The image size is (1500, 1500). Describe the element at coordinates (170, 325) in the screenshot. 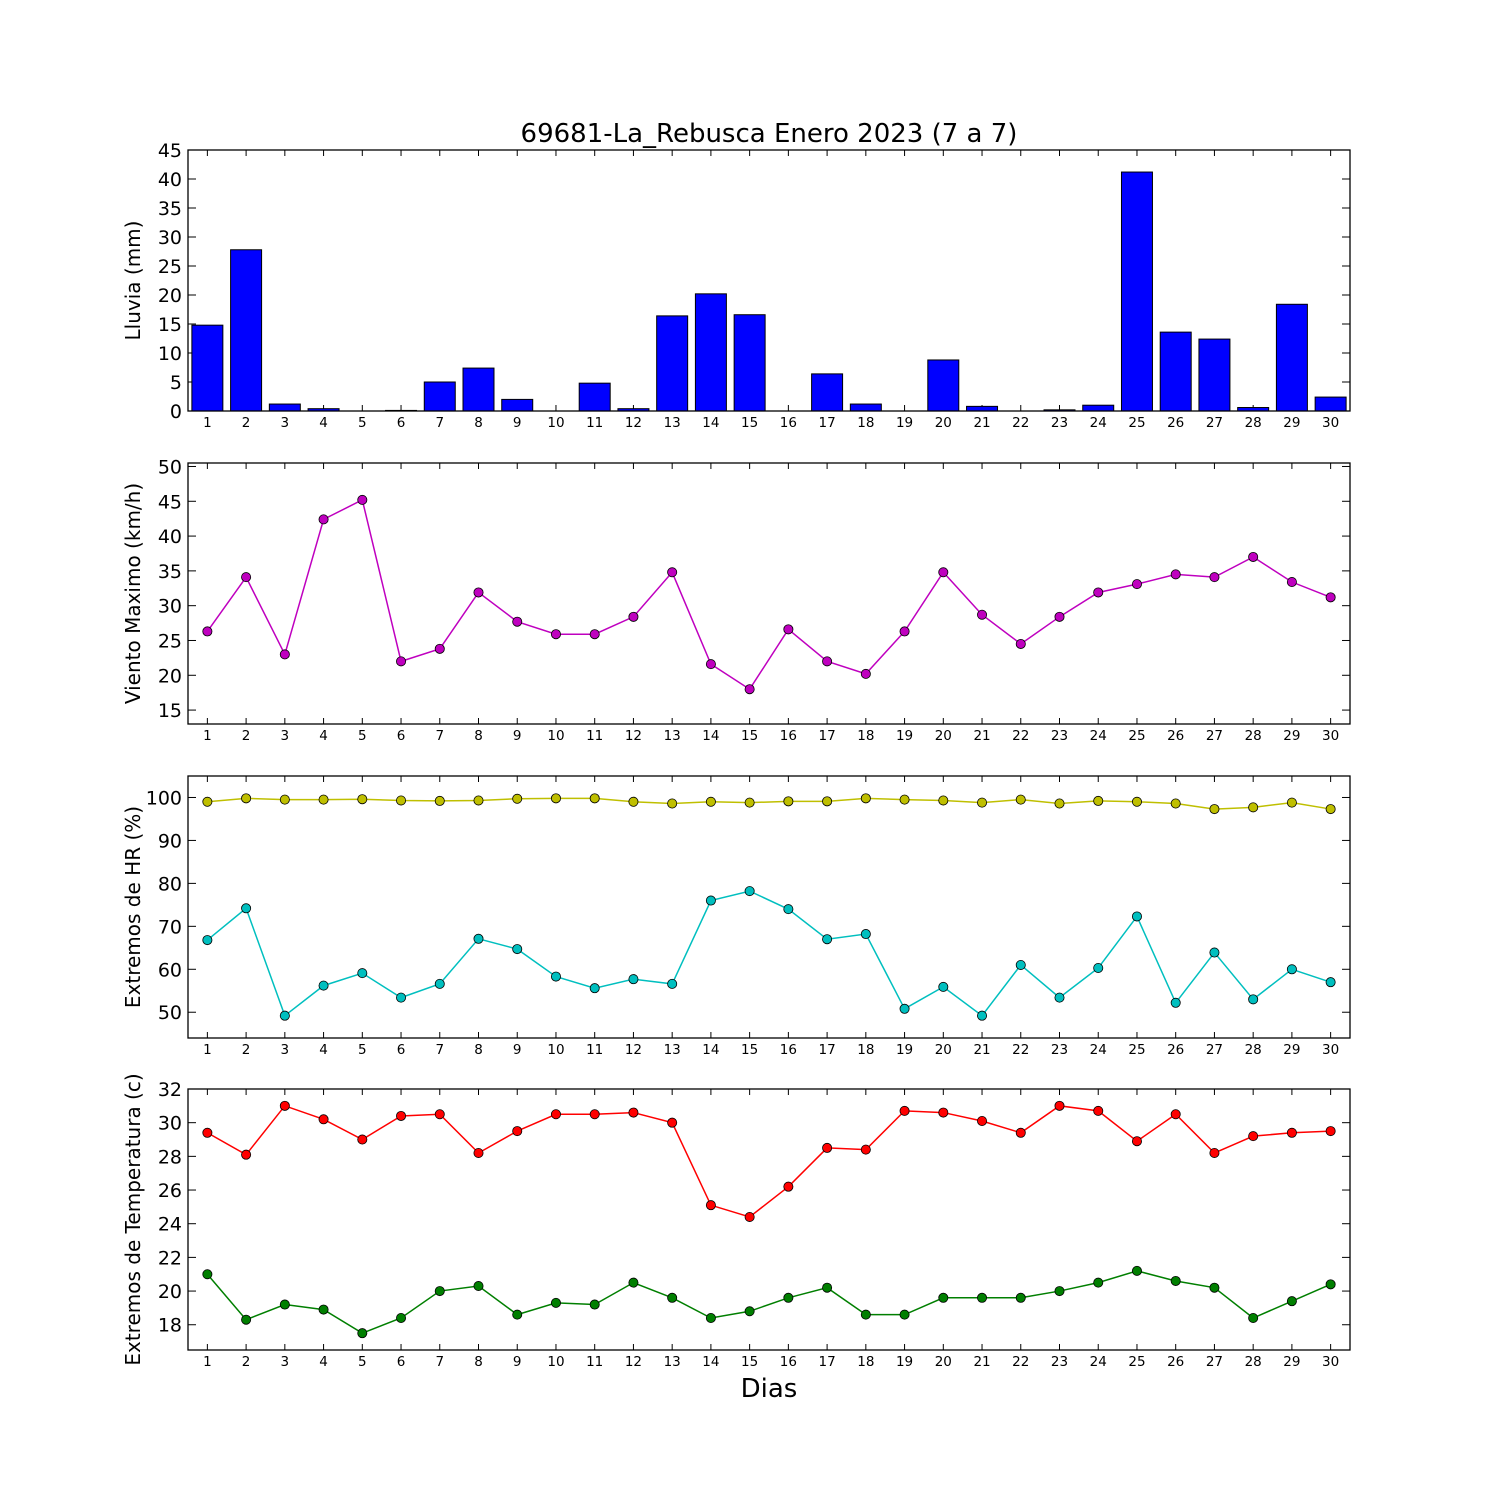

I see `y-tick-label: 15` at that location.